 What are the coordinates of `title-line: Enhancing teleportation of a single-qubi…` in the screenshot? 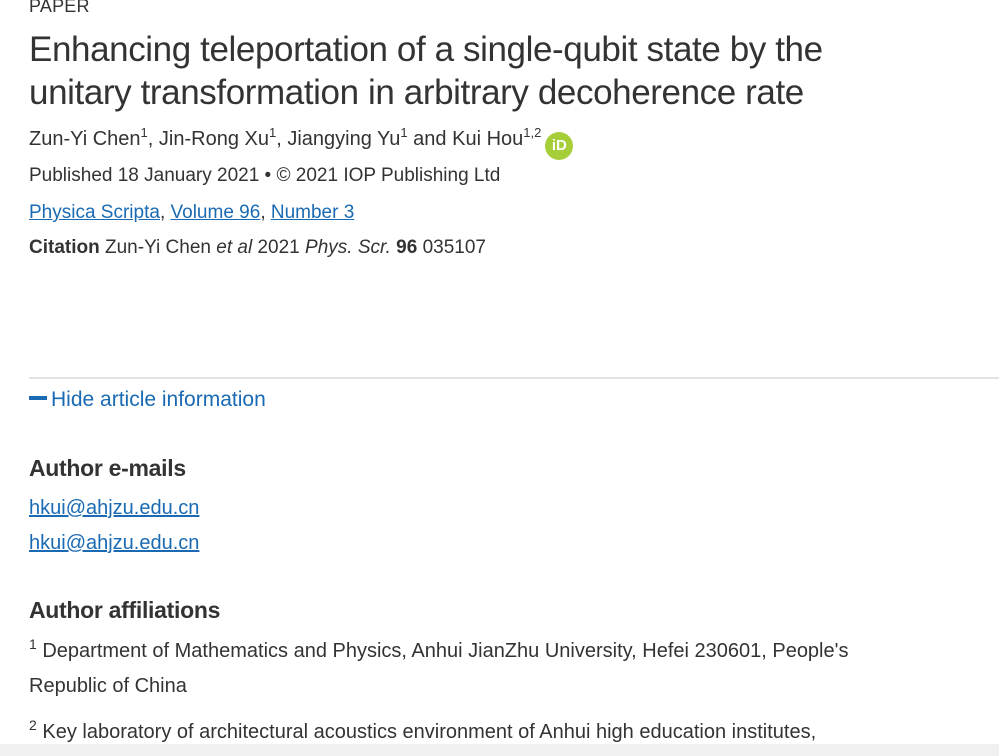 It's located at (426, 49).